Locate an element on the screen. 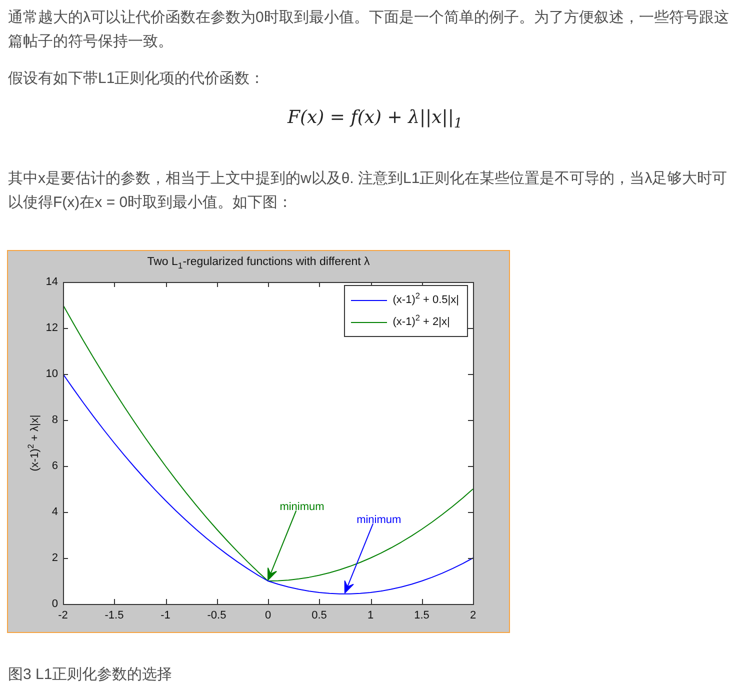  x-tick-label: 1 is located at coordinates (370, 616).